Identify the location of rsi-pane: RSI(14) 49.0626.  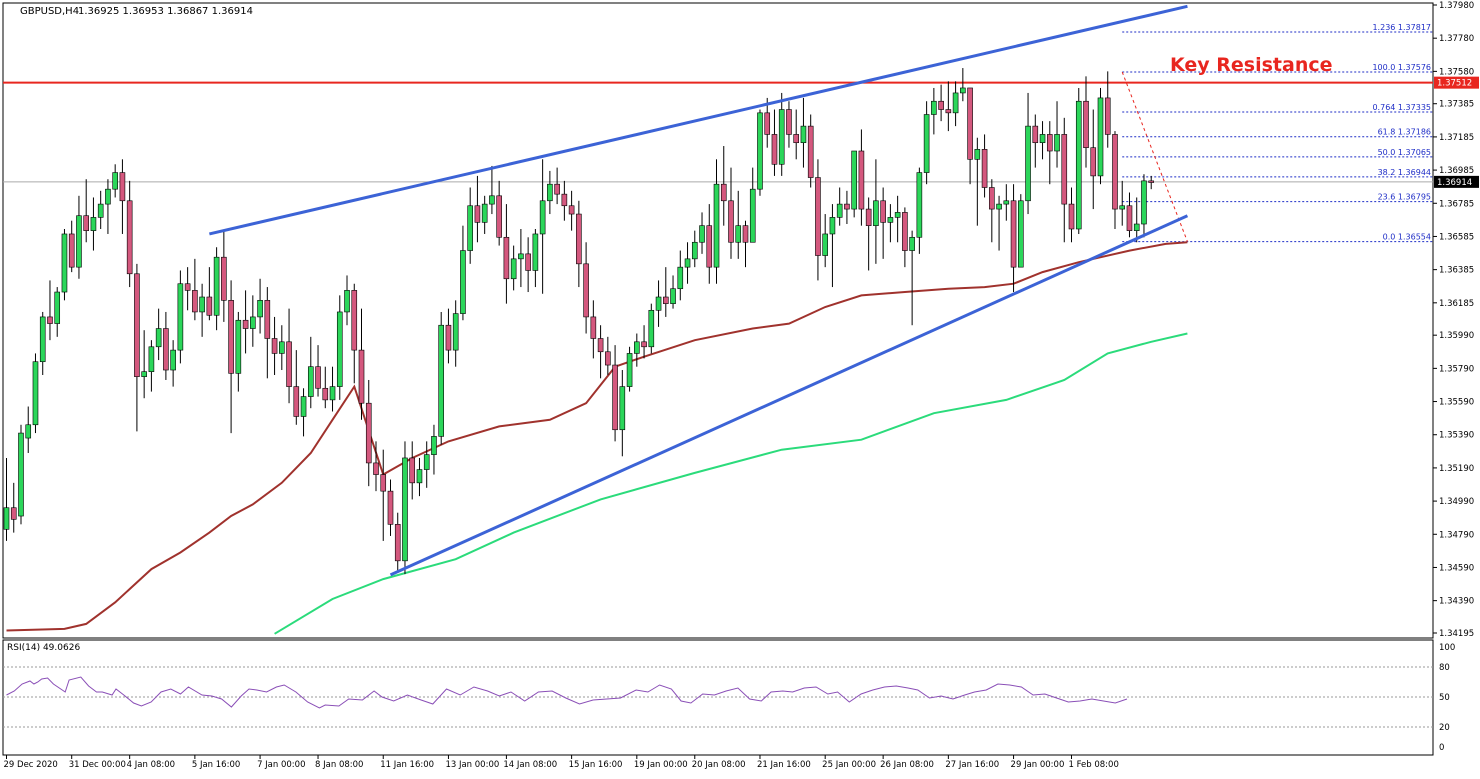
(718, 697).